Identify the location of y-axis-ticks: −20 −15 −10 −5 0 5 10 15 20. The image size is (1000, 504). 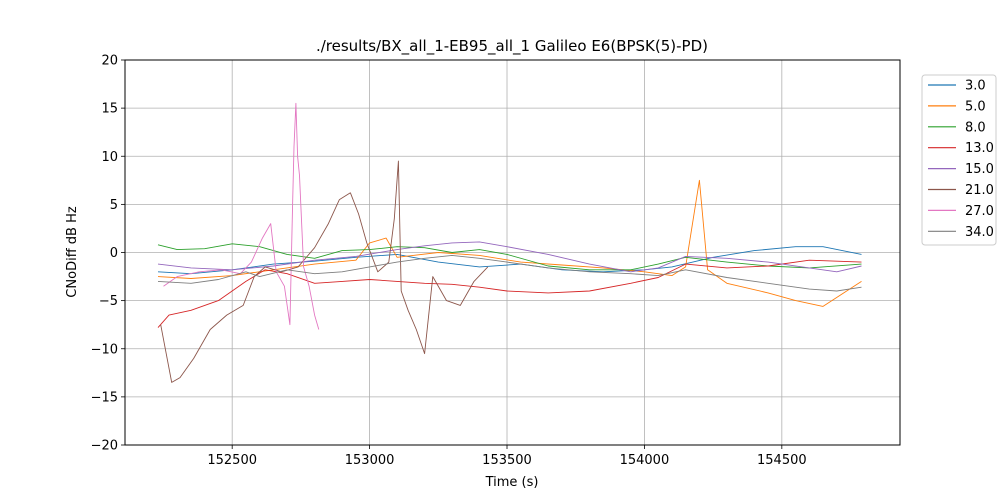
(108, 254).